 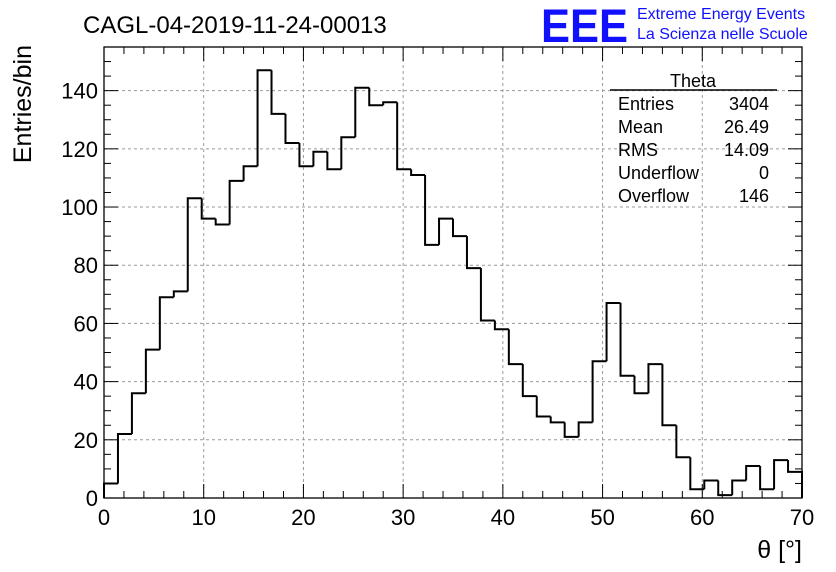 What do you see at coordinates (79, 91) in the screenshot?
I see `y-tick-label: 140` at bounding box center [79, 91].